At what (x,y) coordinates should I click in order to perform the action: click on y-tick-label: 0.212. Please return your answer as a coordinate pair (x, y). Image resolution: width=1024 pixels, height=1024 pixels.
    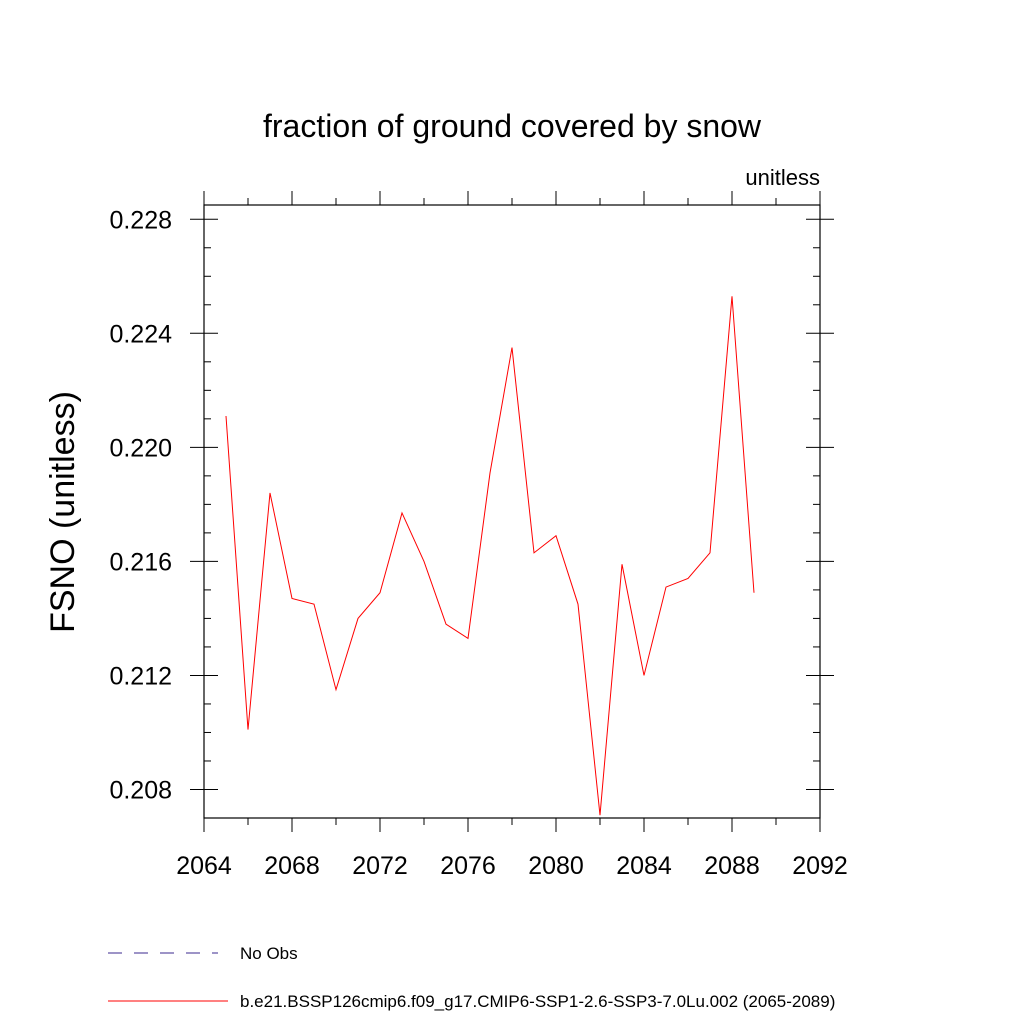
    Looking at the image, I should click on (140, 676).